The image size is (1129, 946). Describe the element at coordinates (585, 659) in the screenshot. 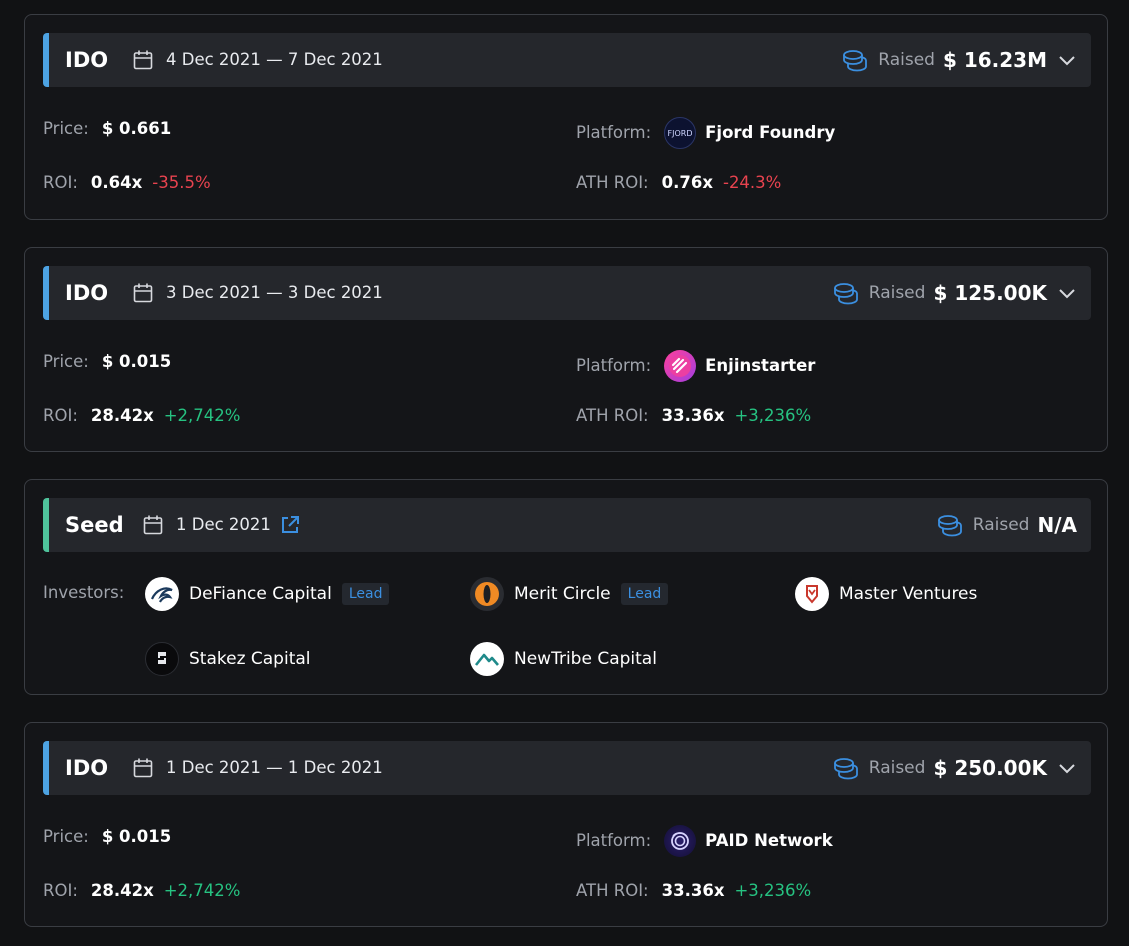

I see `investor-name: NewTribe Capital` at that location.